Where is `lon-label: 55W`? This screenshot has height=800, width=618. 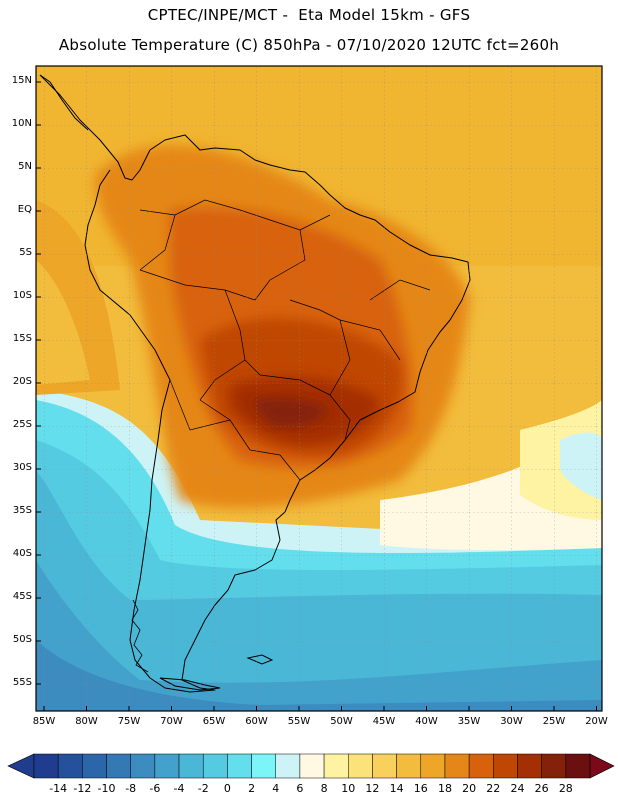
lon-label: 55W is located at coordinates (299, 721).